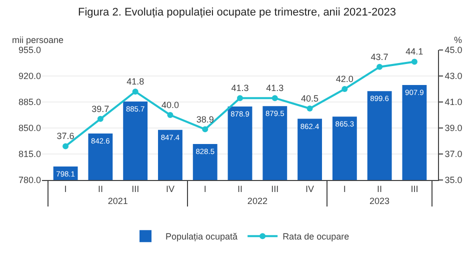 This screenshot has height=263, width=474. I want to click on text: 2021, so click(118, 201).